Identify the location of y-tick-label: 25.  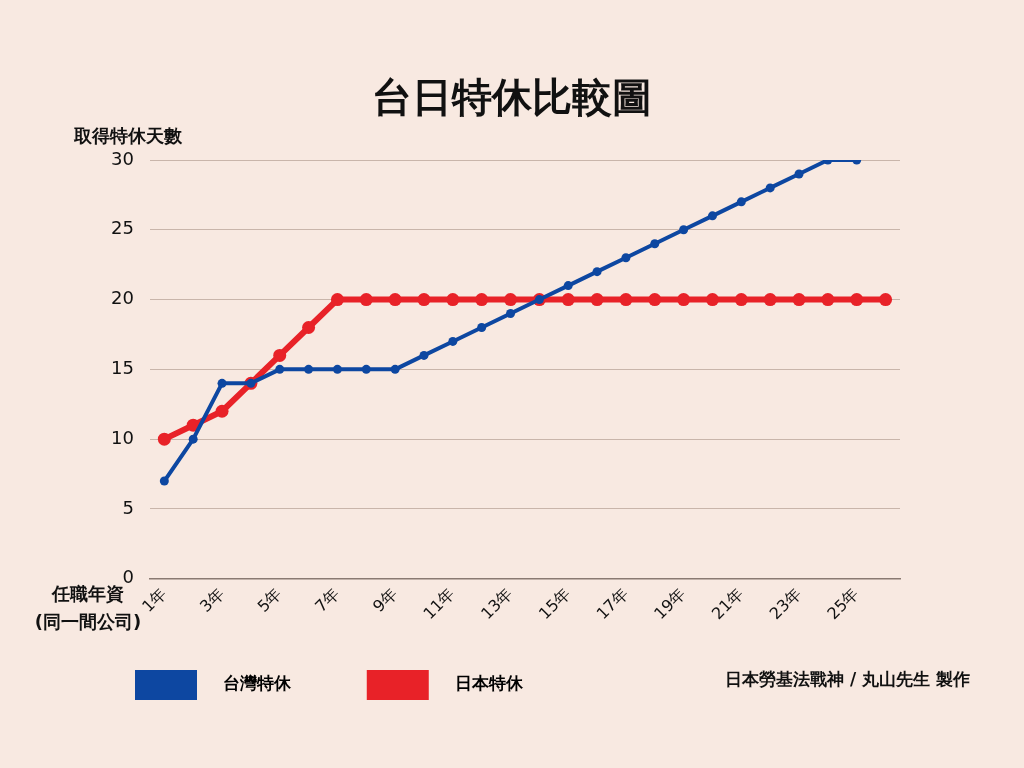
(122, 228).